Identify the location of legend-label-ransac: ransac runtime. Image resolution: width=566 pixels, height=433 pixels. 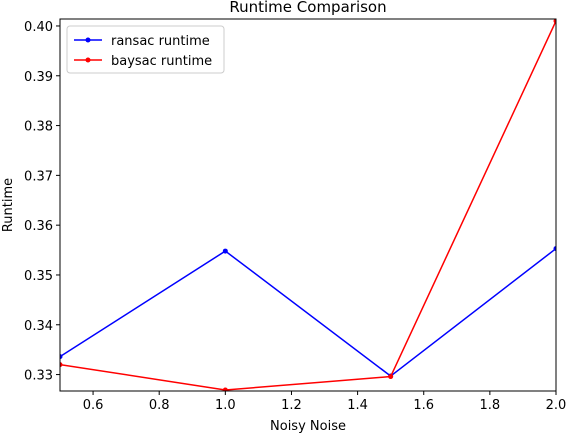
(160, 41).